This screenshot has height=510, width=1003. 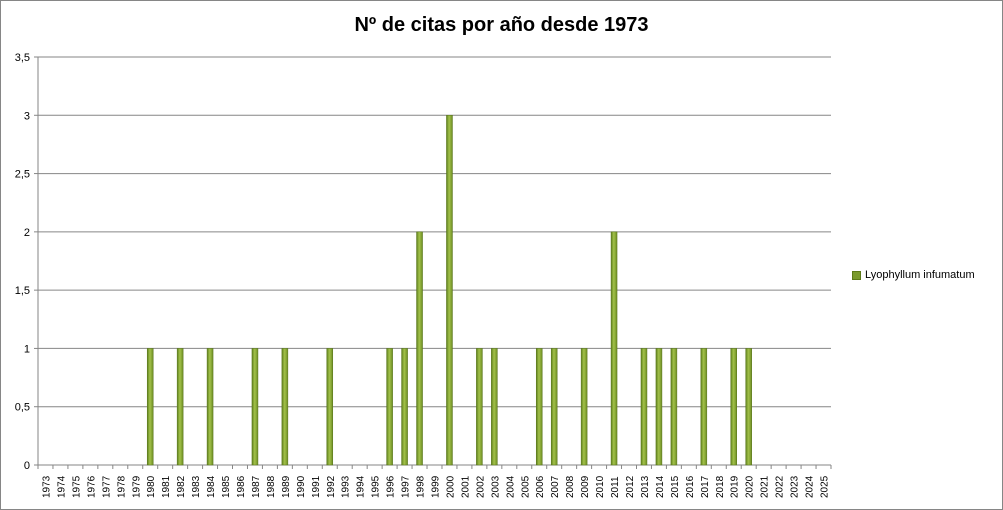 What do you see at coordinates (391, 486) in the screenshot?
I see `x-tick-label: 1996` at bounding box center [391, 486].